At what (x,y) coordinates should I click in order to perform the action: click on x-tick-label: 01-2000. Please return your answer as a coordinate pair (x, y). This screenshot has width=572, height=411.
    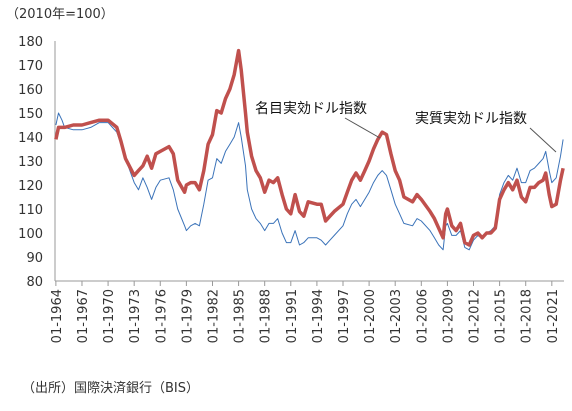
    Looking at the image, I should click on (370, 316).